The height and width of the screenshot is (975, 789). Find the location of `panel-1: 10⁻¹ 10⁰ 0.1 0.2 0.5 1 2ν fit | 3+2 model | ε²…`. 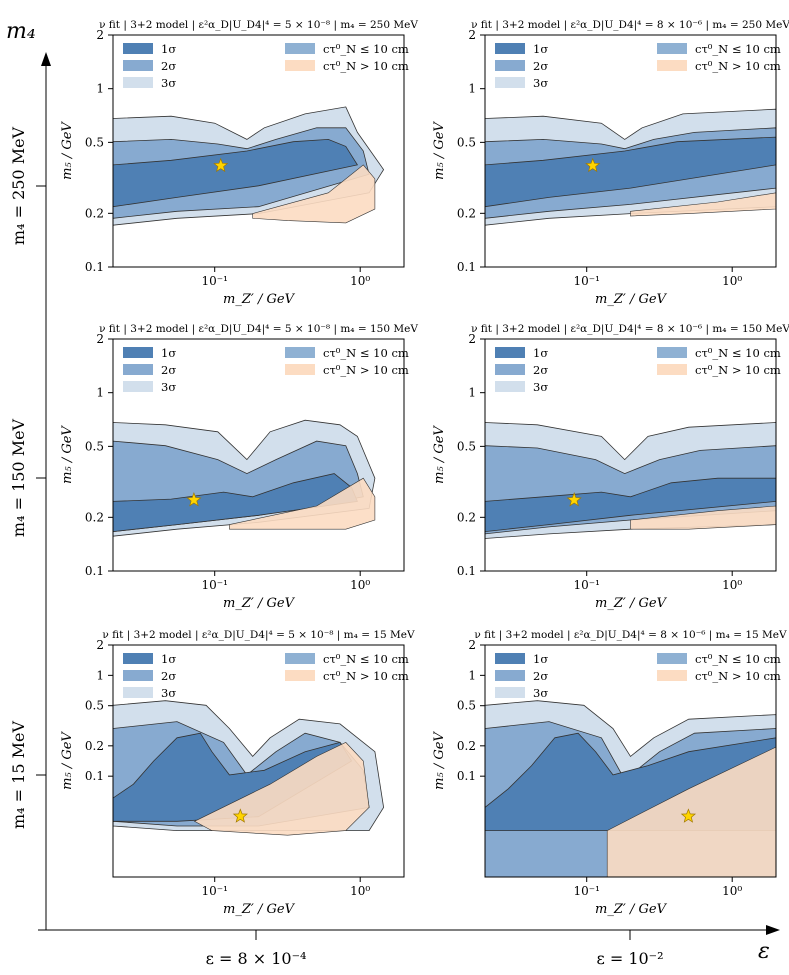

panel-1: 10⁻¹ 10⁰ 0.1 0.2 0.5 1 2ν fit | 3+2 model | ε²… is located at coordinates (239, 163).